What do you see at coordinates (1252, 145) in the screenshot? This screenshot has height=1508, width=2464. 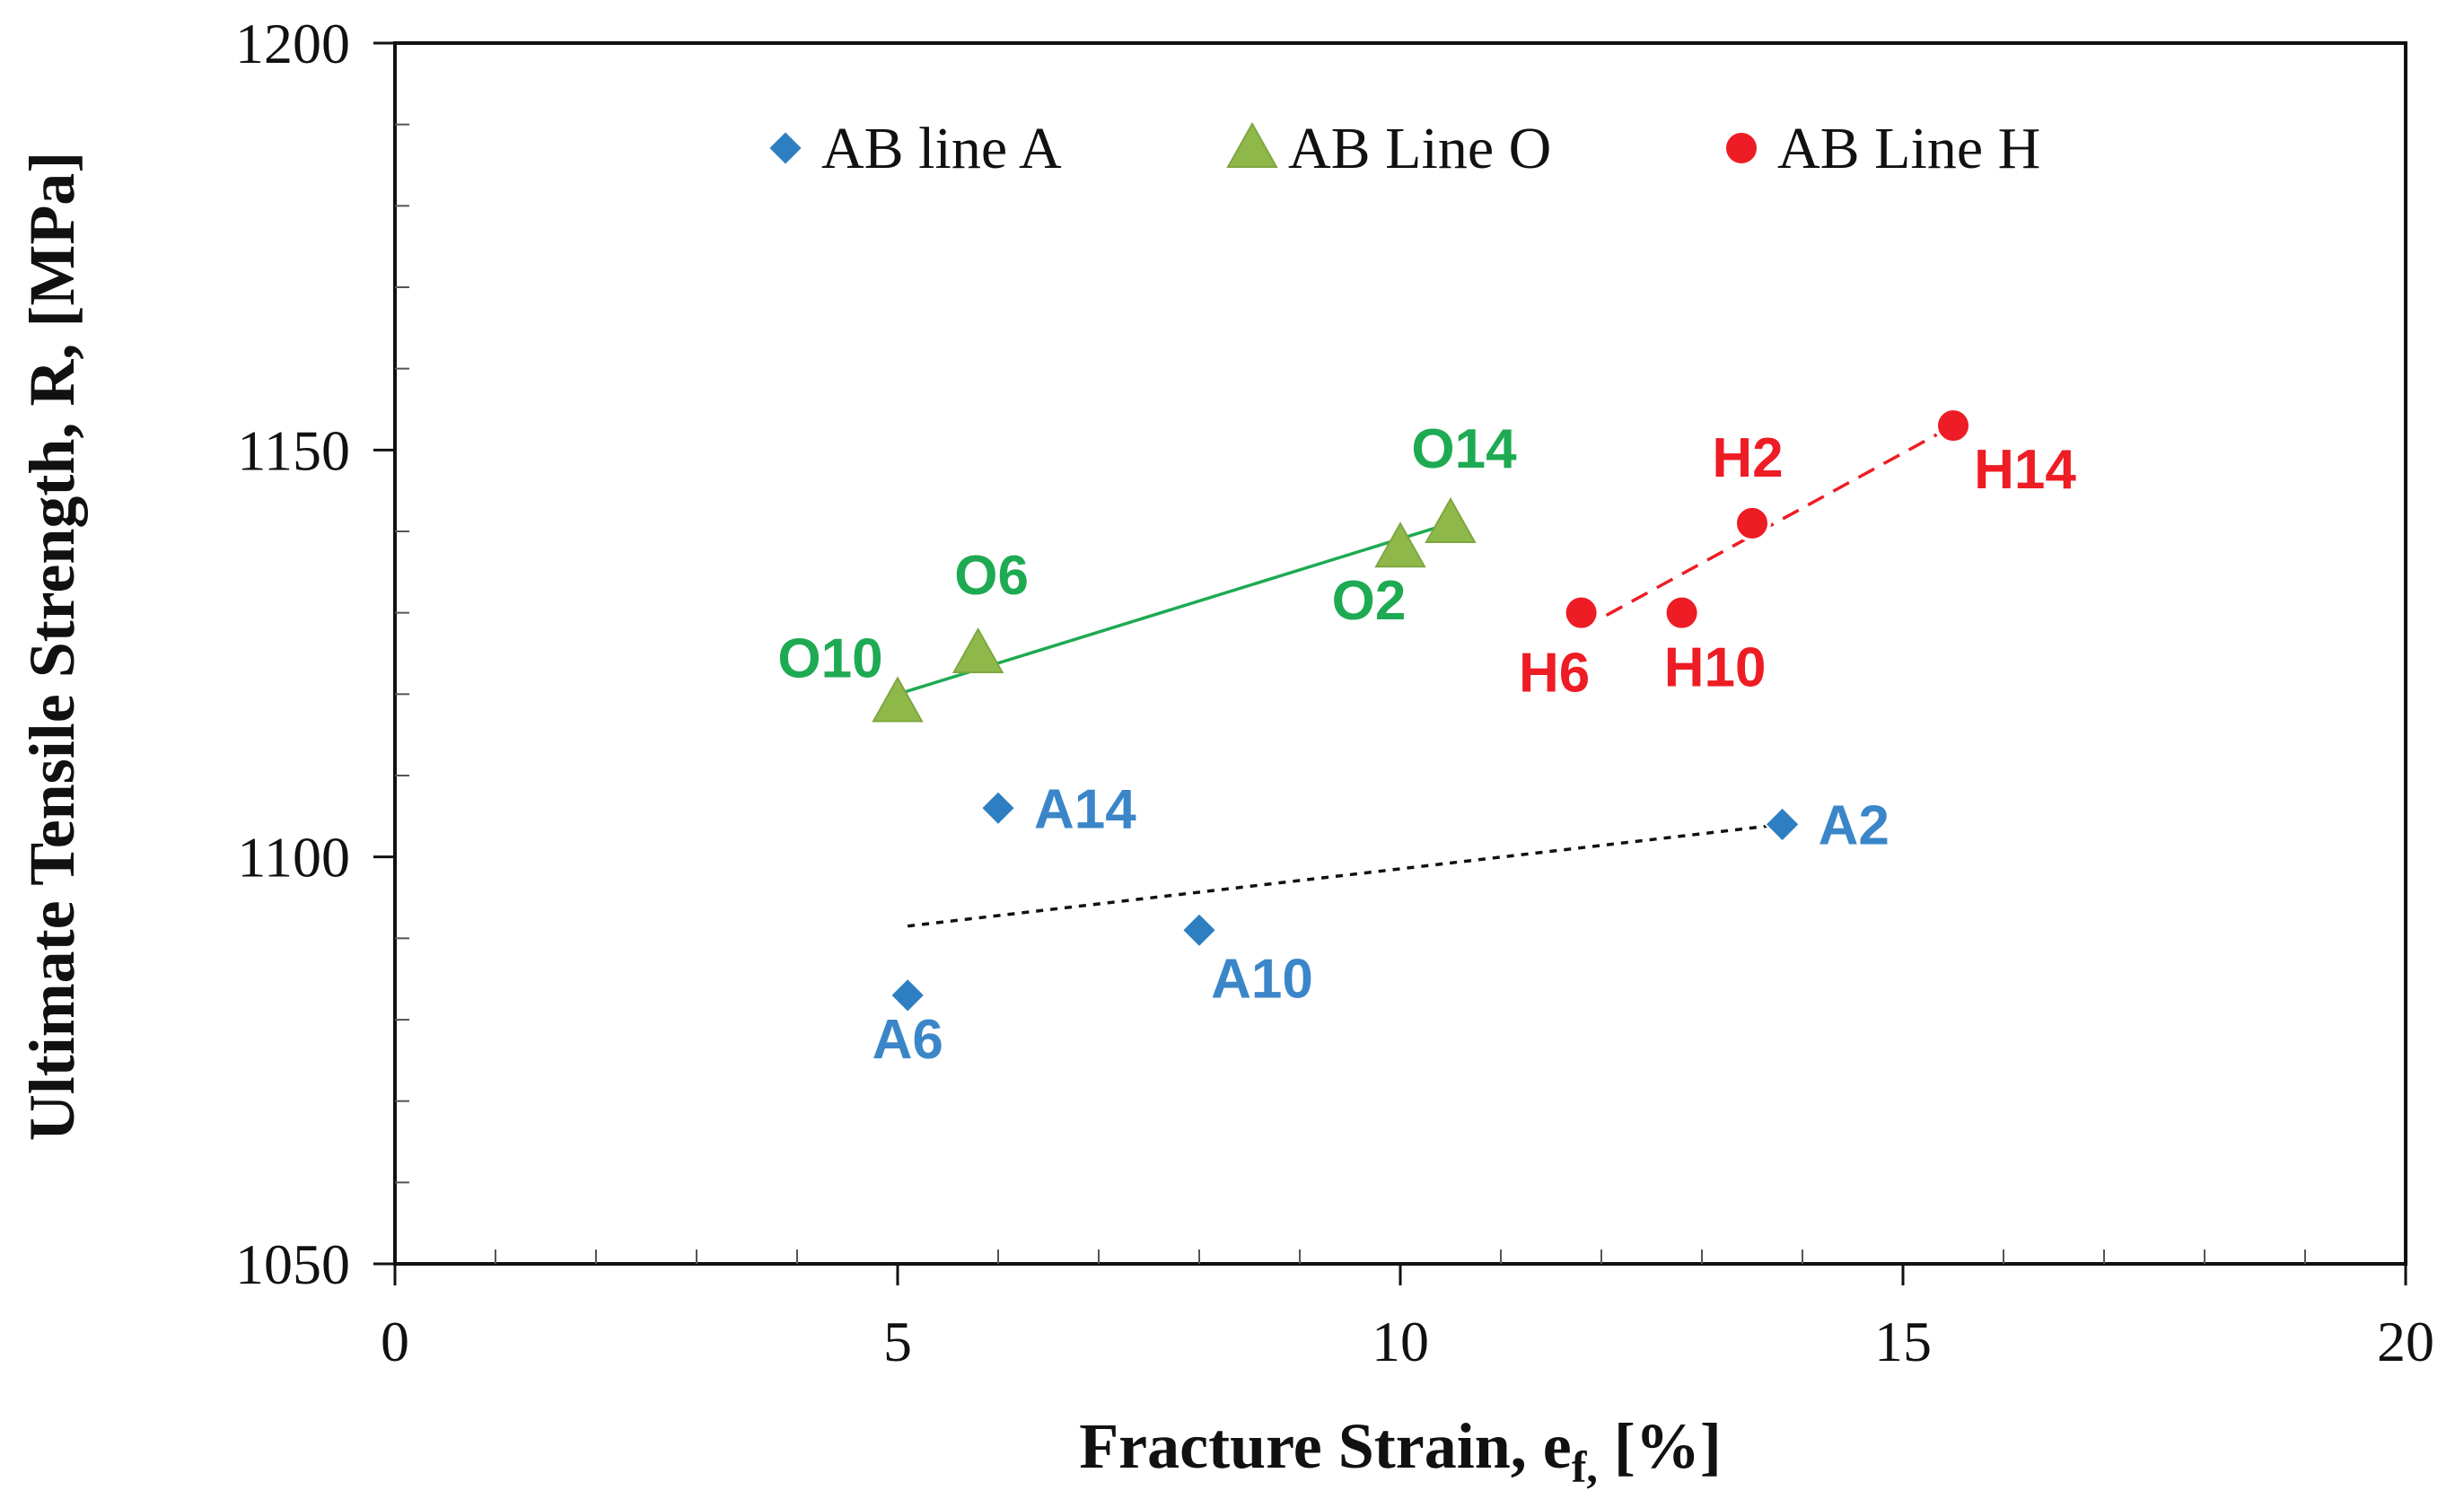 I see `legend-marker-triangle` at bounding box center [1252, 145].